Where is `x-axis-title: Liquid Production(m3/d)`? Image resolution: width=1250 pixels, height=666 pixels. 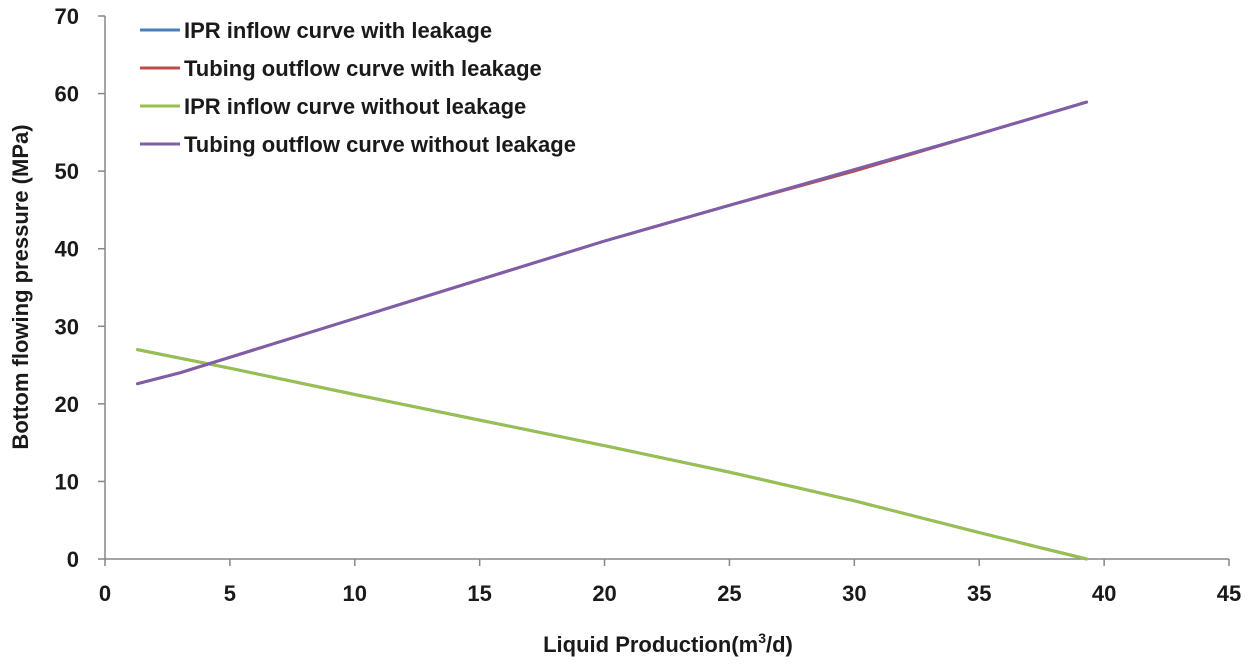 x-axis-title: Liquid Production(m3/d) is located at coordinates (668, 643).